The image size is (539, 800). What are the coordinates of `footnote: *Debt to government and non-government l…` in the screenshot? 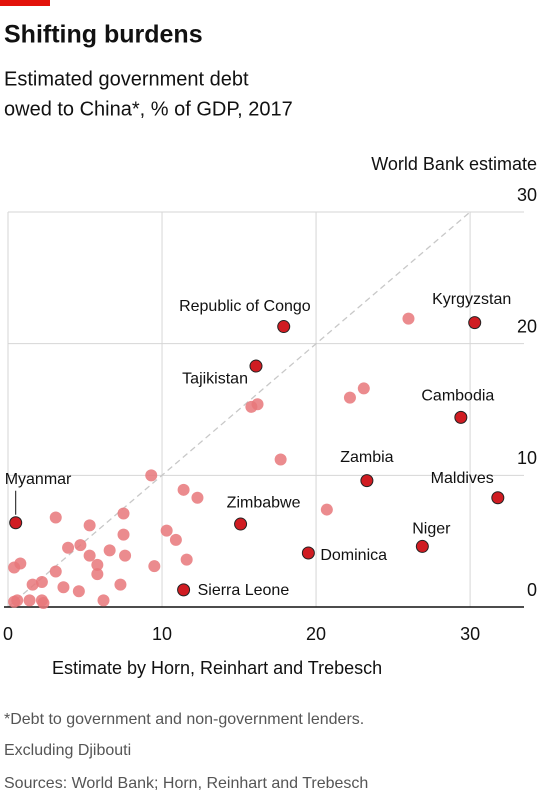 It's located at (184, 719).